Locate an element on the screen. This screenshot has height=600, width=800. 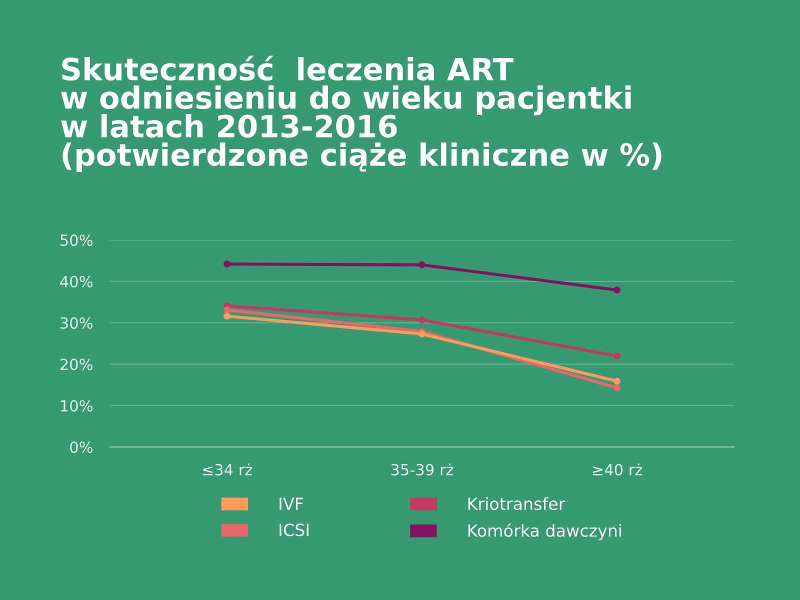
legend-label: Komórka dawczyni is located at coordinates (545, 531).